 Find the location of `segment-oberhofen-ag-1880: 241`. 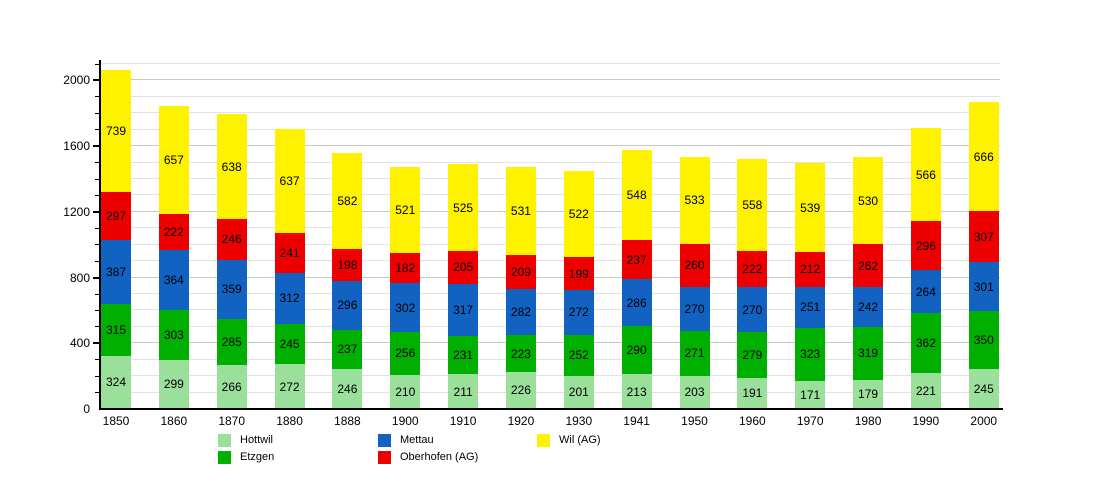

segment-oberhofen-ag-1880: 241 is located at coordinates (289, 253).